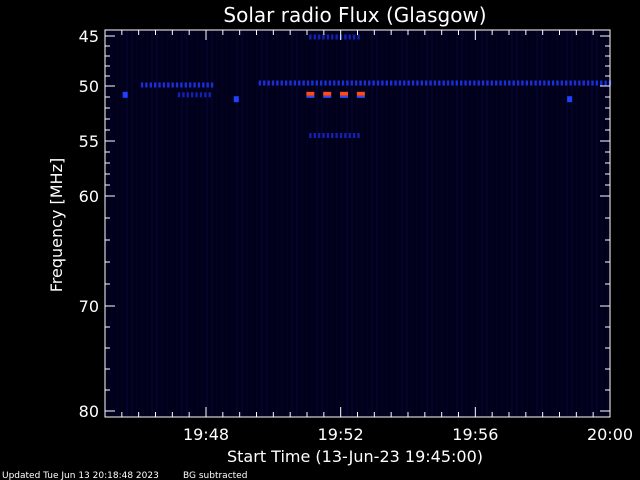  Describe the element at coordinates (89, 141) in the screenshot. I see `y-tick-label: 55` at that location.